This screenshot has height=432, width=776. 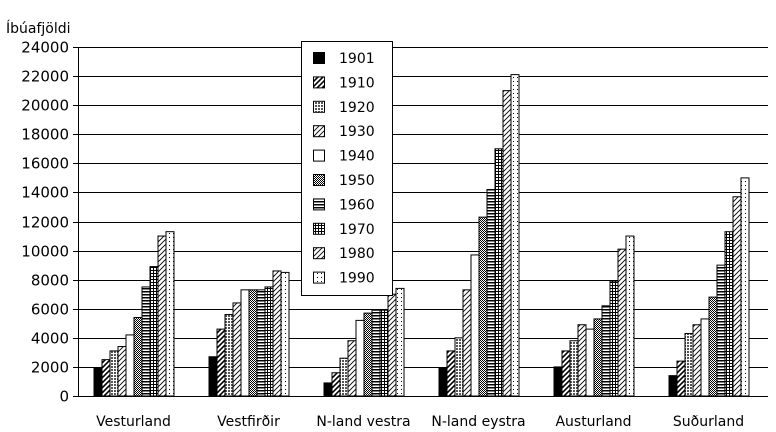 What do you see at coordinates (357, 83) in the screenshot?
I see `legend-label: 1910` at bounding box center [357, 83].